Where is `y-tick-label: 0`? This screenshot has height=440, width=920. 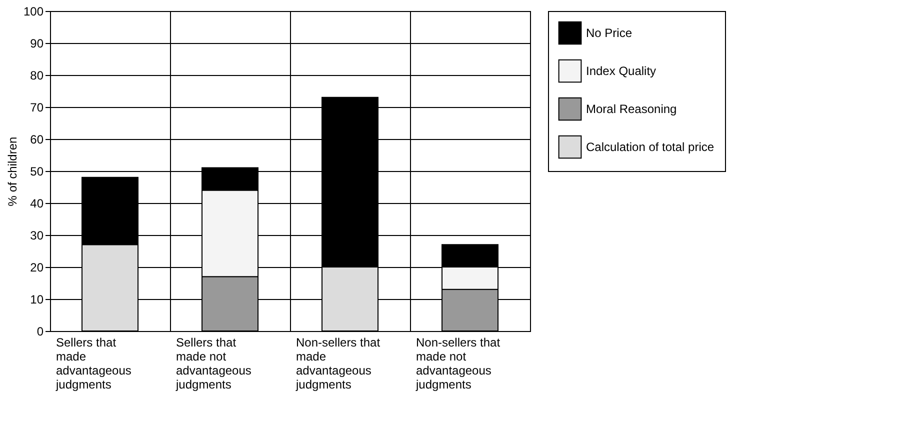 y-tick-label: 0 is located at coordinates (40, 331).